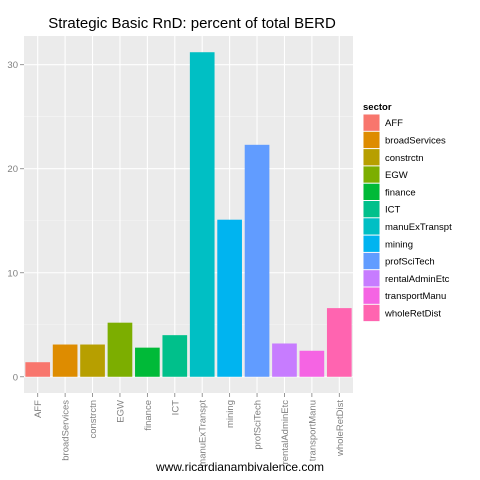 The image size is (480, 480). I want to click on legend-swatch-mining, so click(371, 243).